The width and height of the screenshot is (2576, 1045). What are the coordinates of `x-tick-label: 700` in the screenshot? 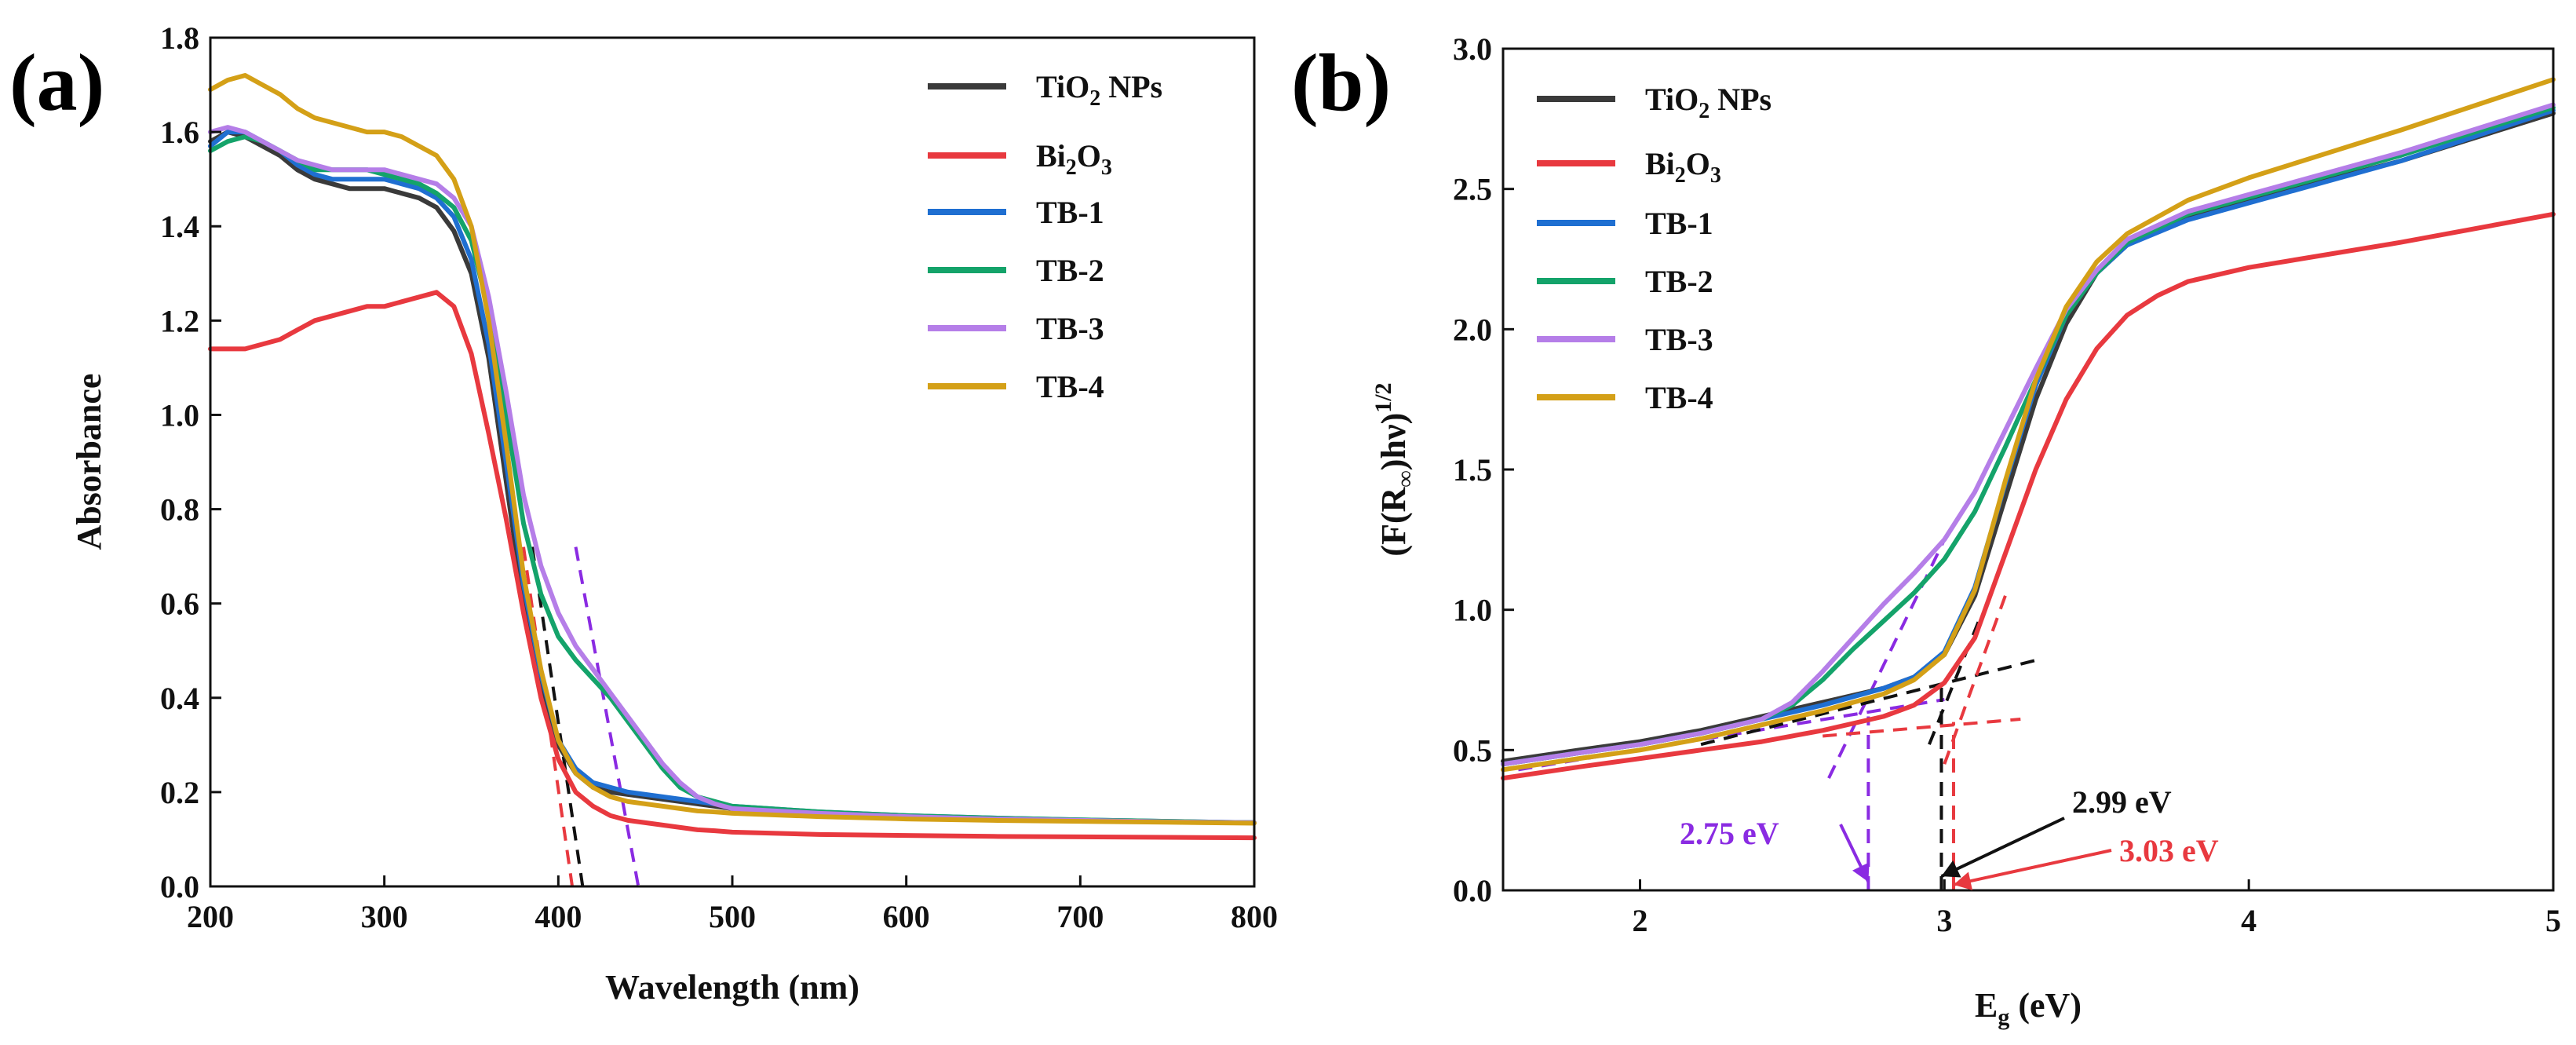 It's located at (1080, 916).